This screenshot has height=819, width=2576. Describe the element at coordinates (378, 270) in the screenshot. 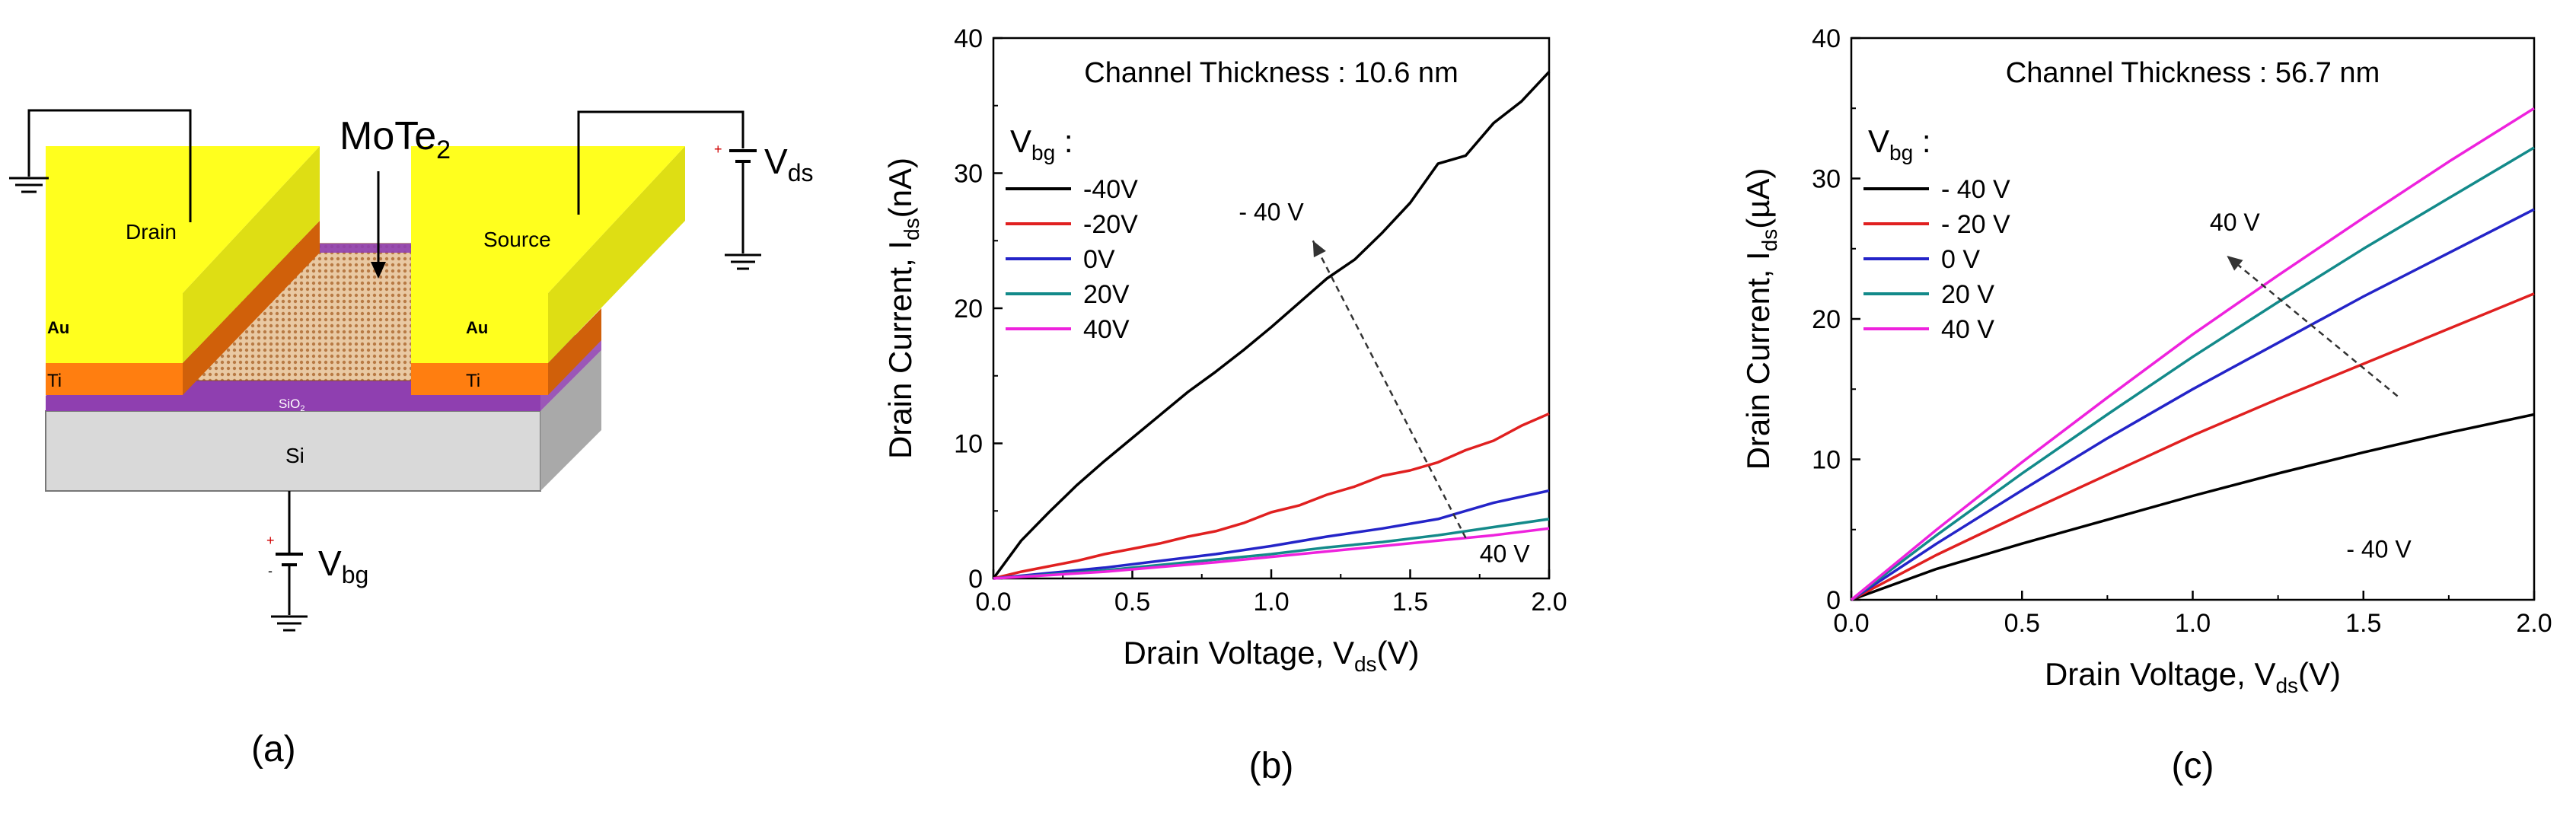

I see `mote2-arrowhead` at that location.